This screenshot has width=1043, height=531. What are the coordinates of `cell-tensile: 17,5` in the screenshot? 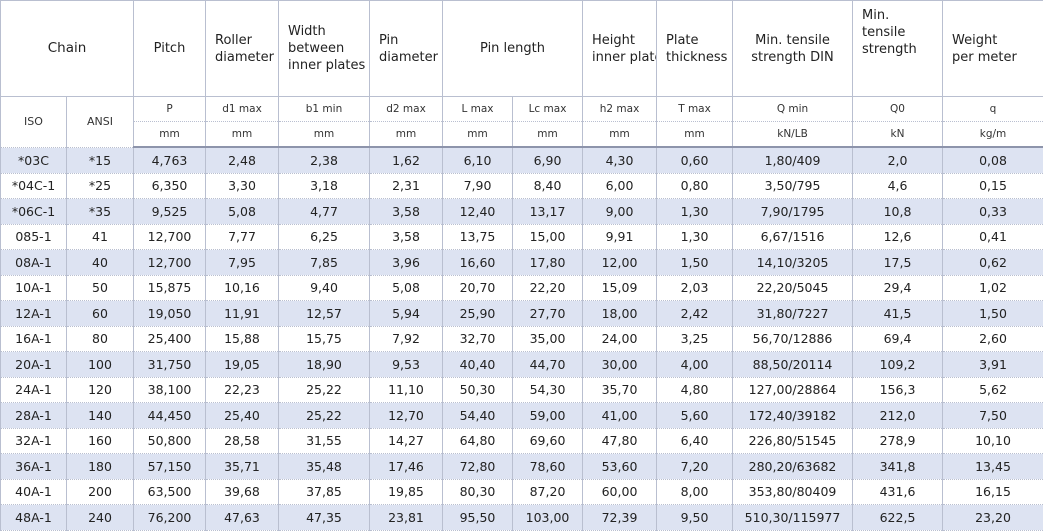 It's located at (898, 263).